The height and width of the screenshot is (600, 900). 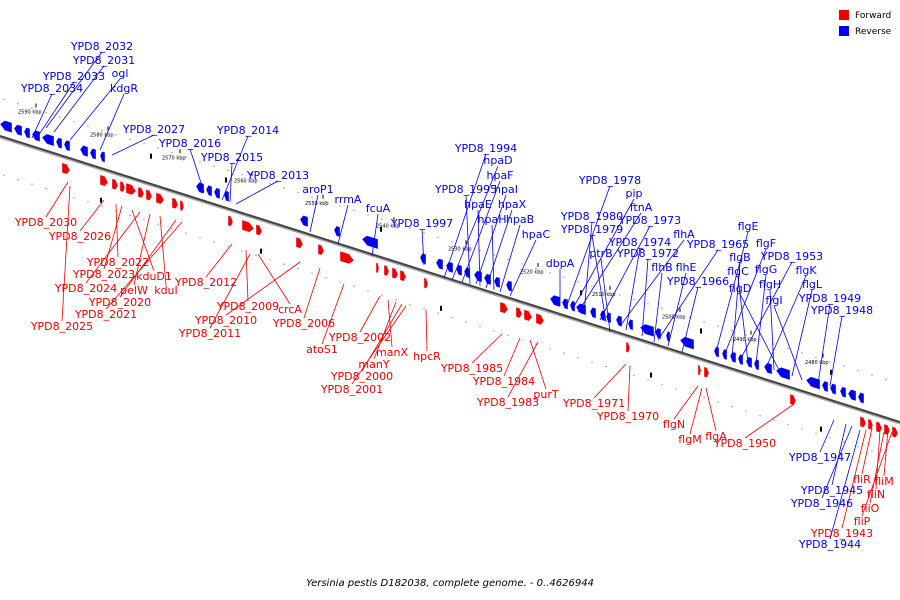 I want to click on forward-gene-7-leader, so click(x=163, y=250).